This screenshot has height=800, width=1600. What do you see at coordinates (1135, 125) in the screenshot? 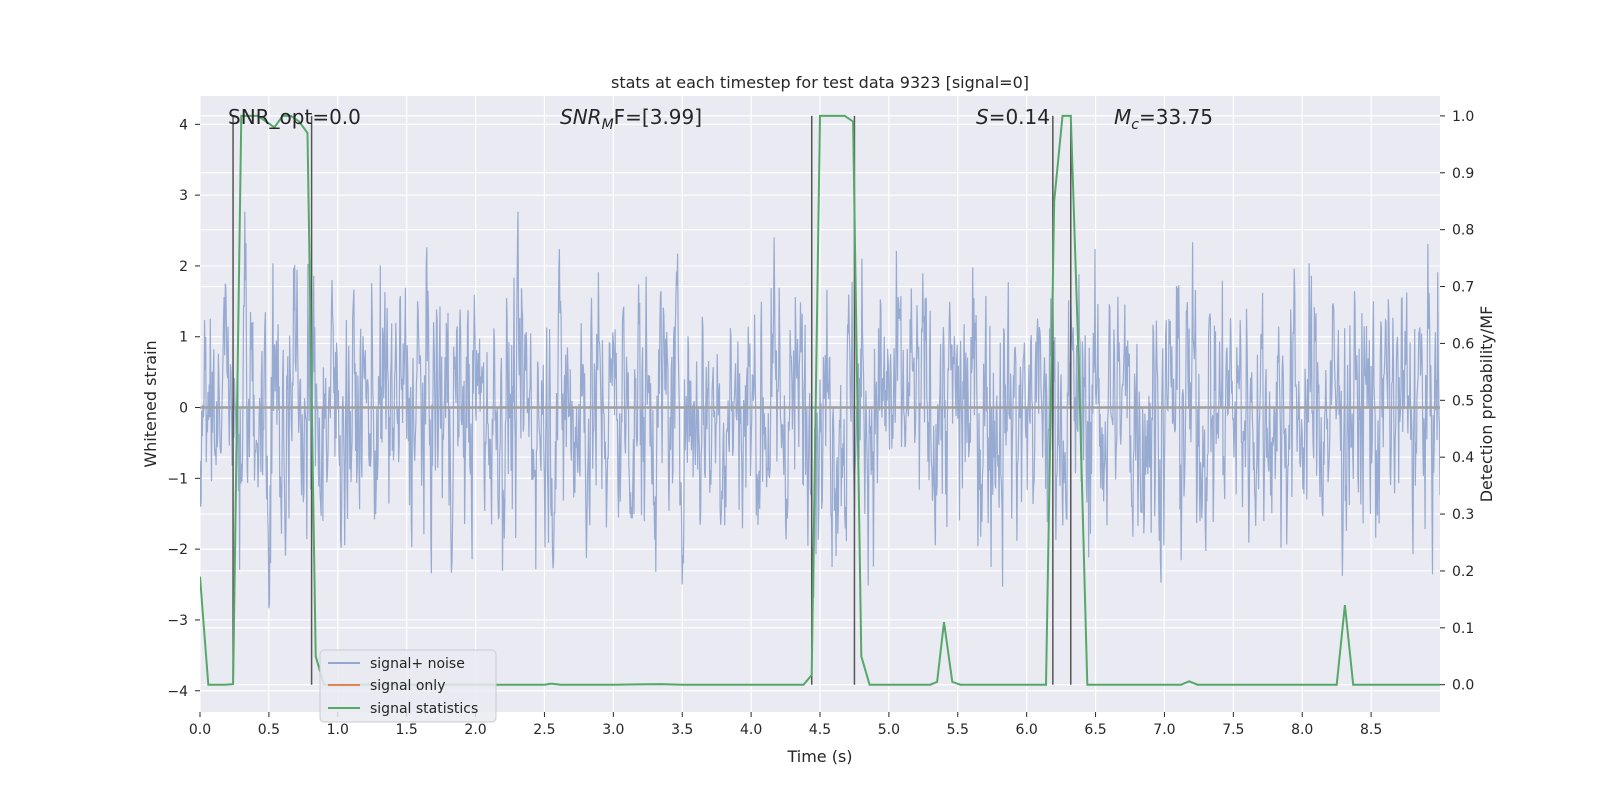
I see `mc-sub: c` at bounding box center [1135, 125].